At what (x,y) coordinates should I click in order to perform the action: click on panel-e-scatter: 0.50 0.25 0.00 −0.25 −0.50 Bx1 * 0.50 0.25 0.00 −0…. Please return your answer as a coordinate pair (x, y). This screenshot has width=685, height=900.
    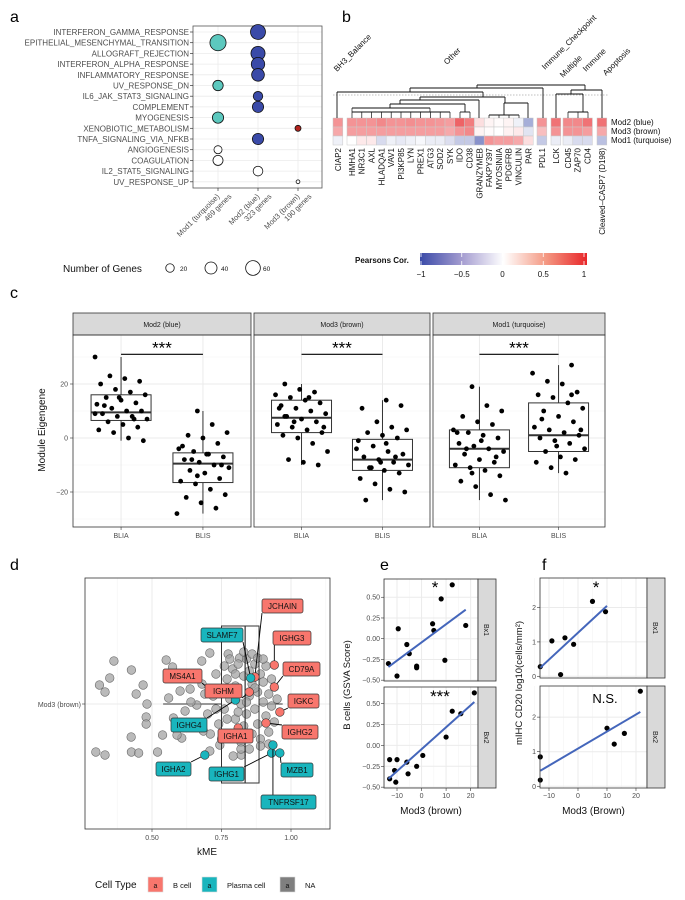
    Looking at the image, I should click on (419, 697).